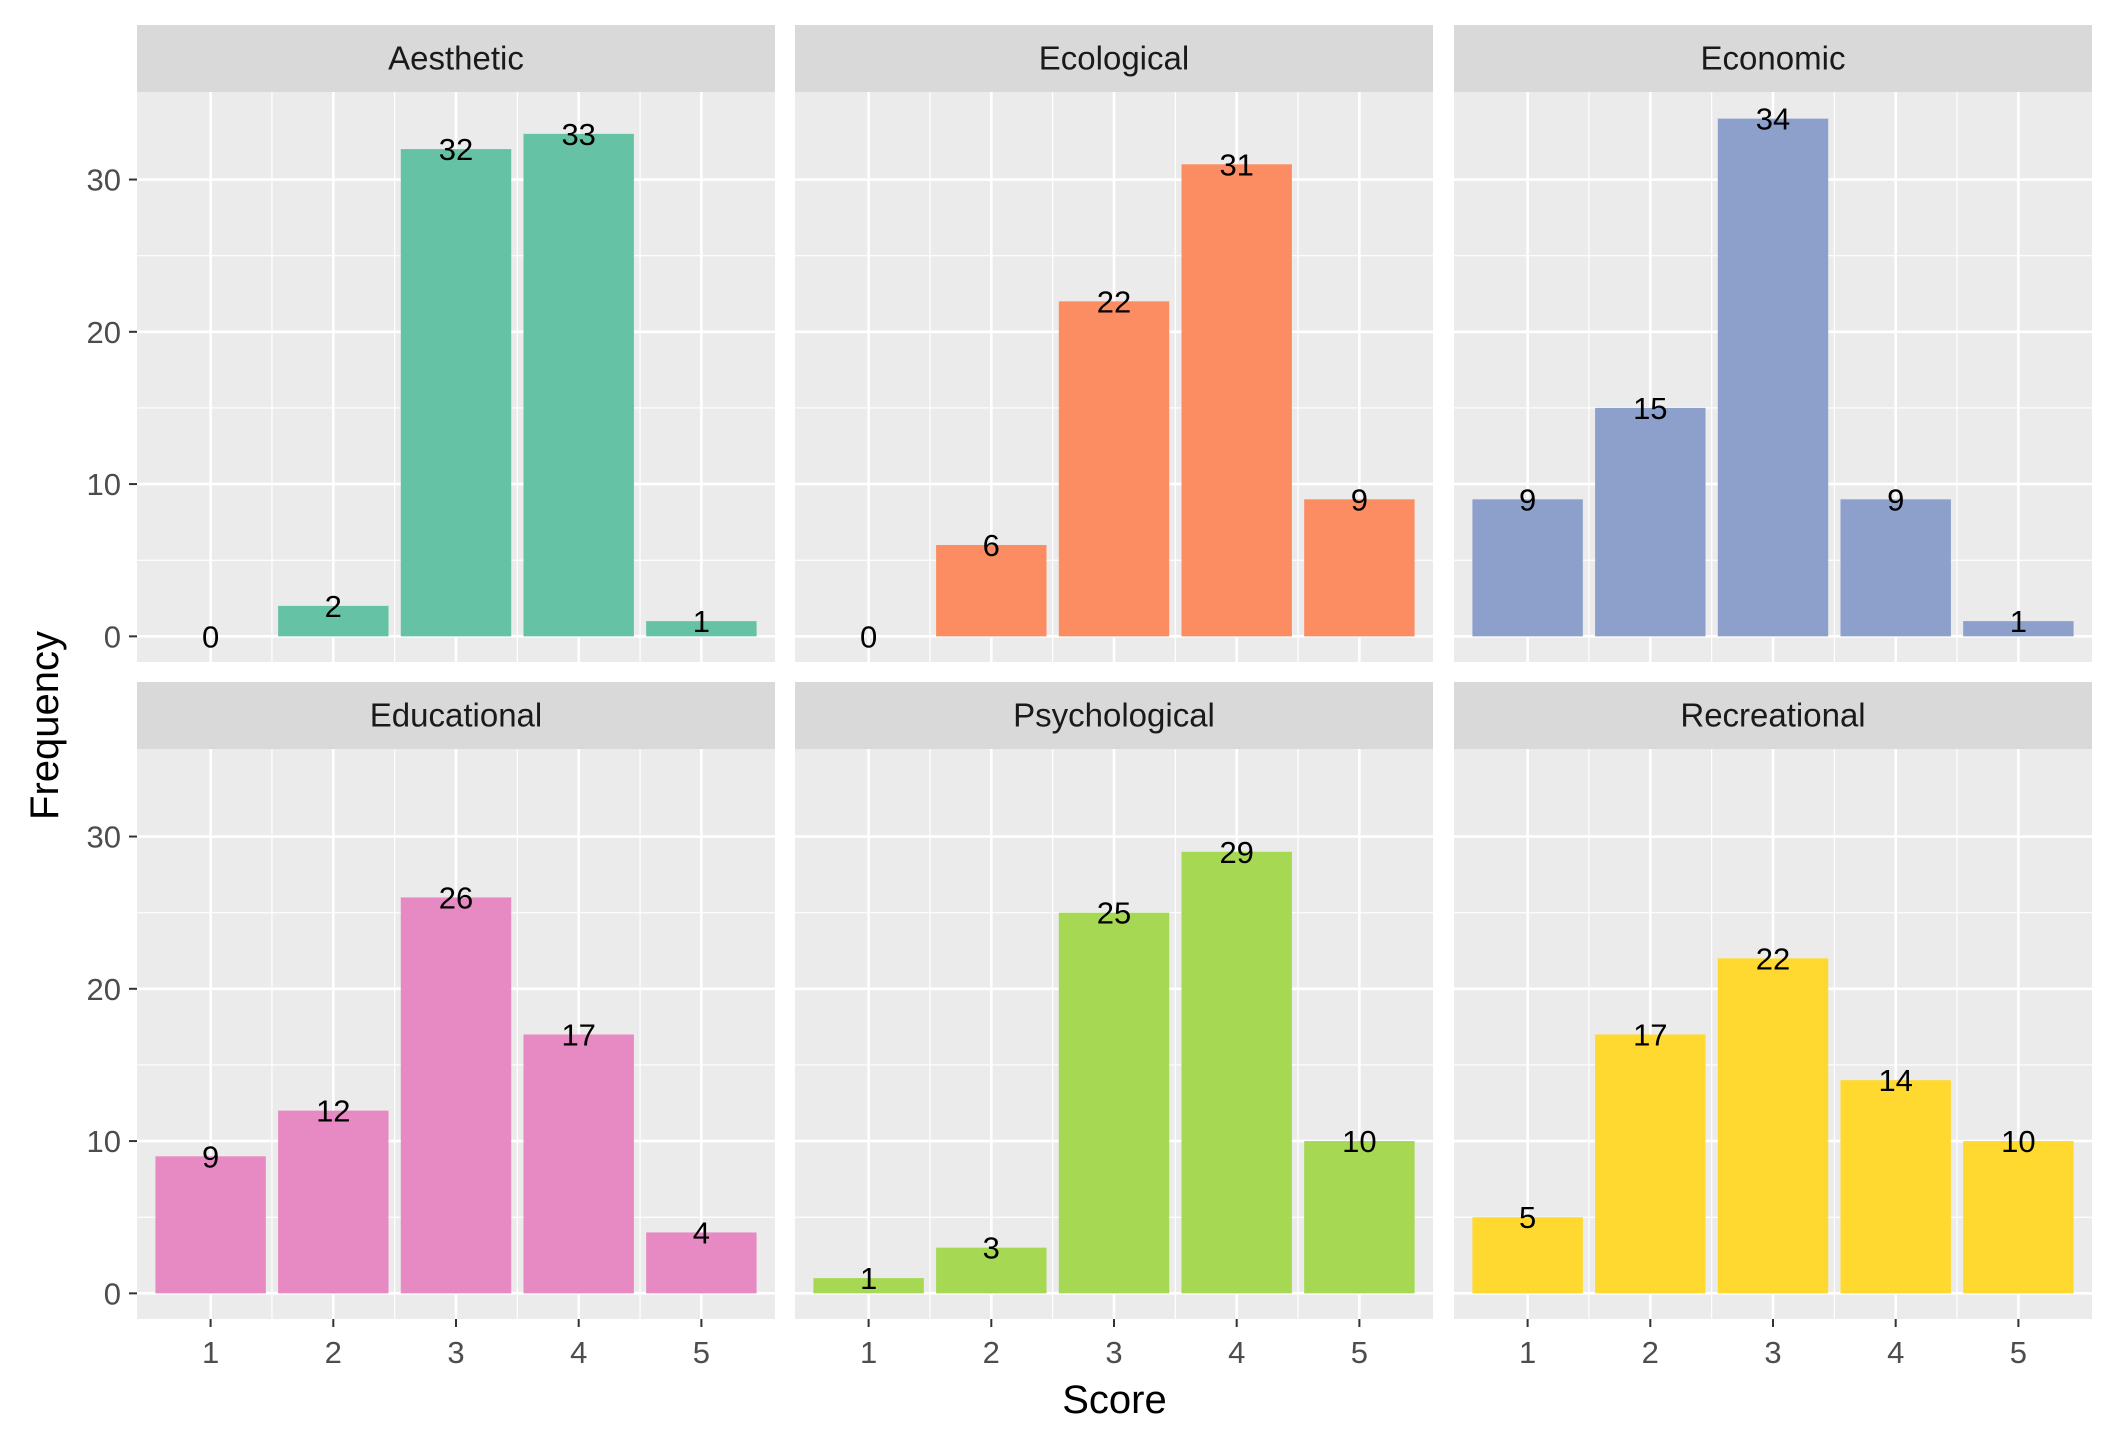 This screenshot has width=2123, height=1448. What do you see at coordinates (333, 1111) in the screenshot?
I see `bar-value-label: 12` at bounding box center [333, 1111].